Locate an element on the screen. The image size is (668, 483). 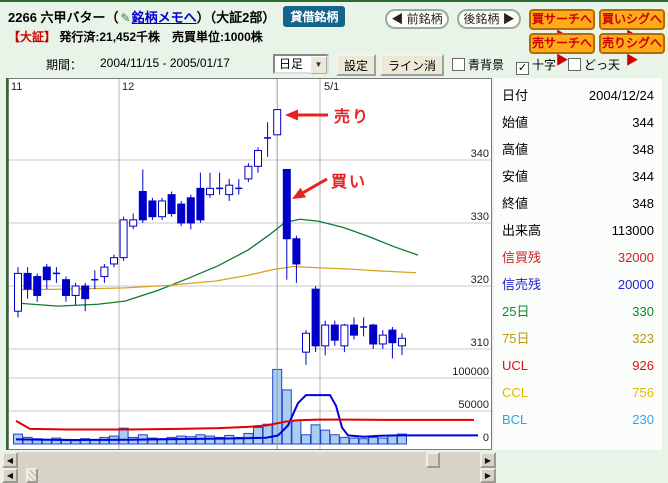
svg-text: 310 is located at coordinates (480, 343).